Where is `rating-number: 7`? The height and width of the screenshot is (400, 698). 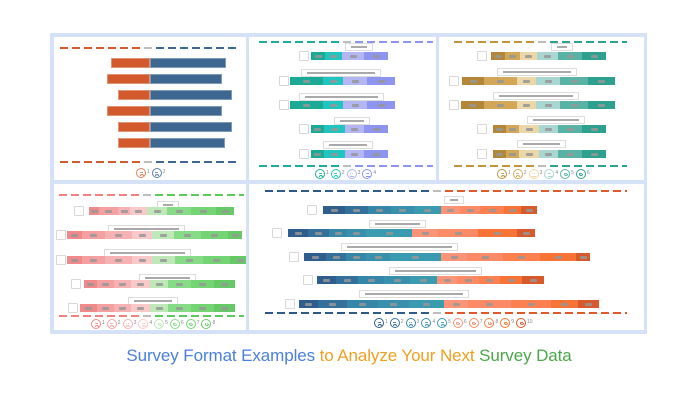 rating-number: 7 is located at coordinates (481, 322).